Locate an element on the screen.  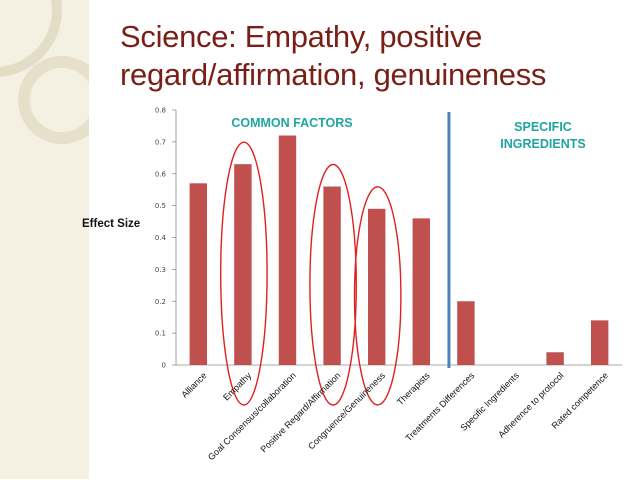
bar-goal-consensus-collaboration is located at coordinates (287, 250).